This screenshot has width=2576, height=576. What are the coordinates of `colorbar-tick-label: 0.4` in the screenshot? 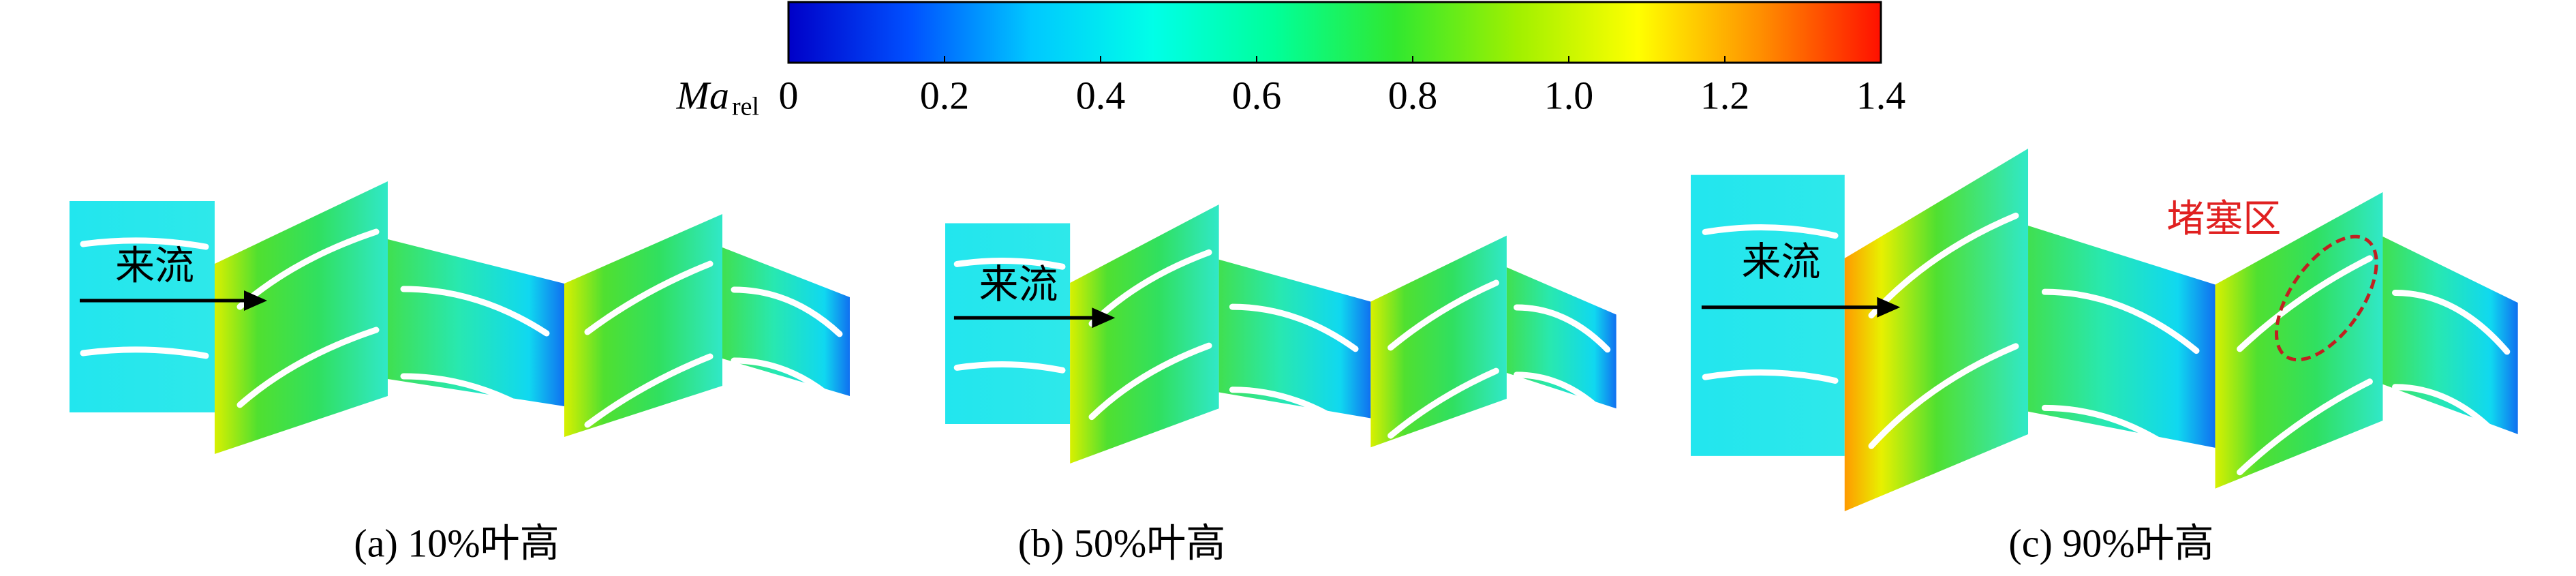 It's located at (1101, 95).